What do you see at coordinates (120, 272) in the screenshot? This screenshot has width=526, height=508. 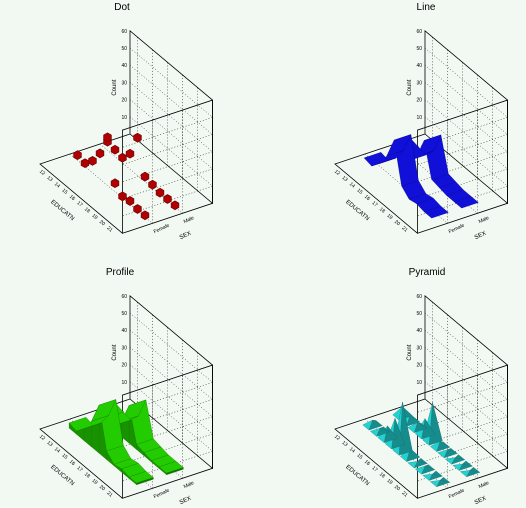 I see `panel-title: Profile` at bounding box center [120, 272].